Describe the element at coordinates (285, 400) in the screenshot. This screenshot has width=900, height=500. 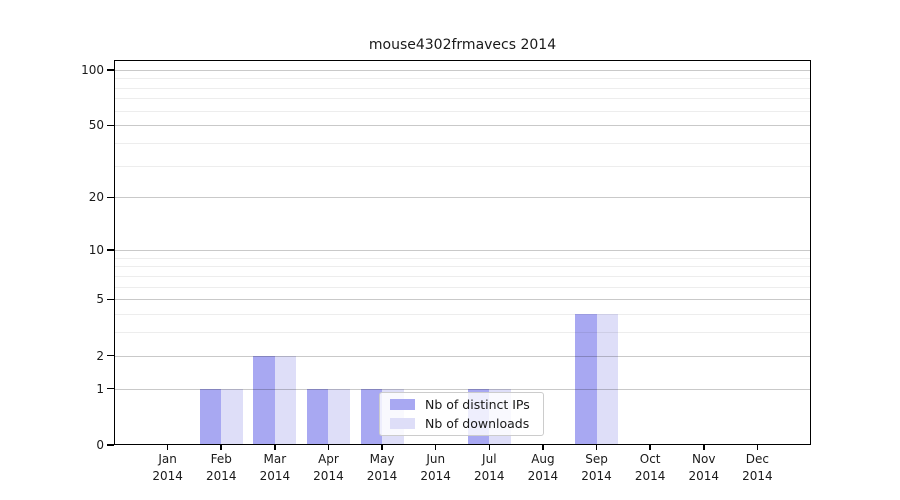
I see `bar-downloads-mar` at that location.